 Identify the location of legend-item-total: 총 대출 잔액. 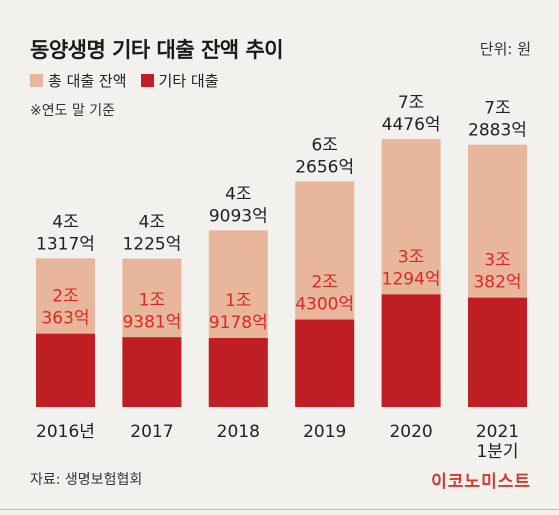
(78, 80).